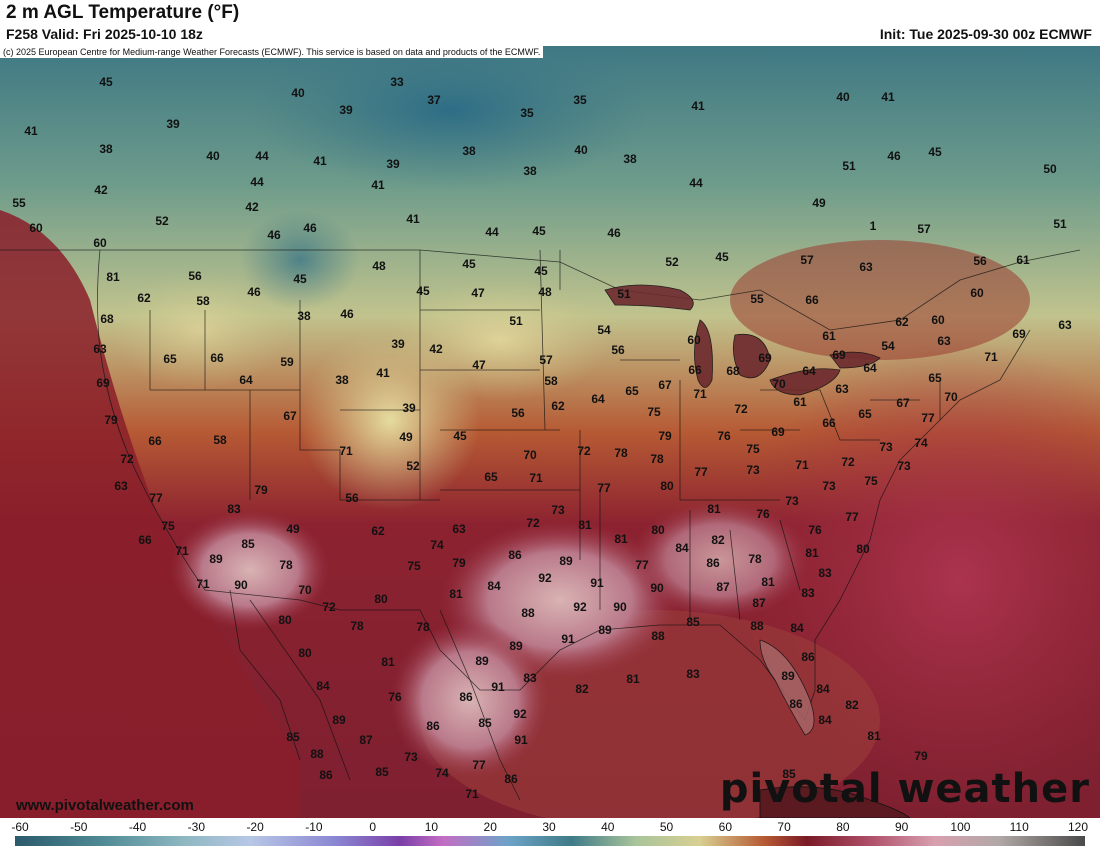  What do you see at coordinates (521, 740) in the screenshot?
I see `temperature-value: 91` at bounding box center [521, 740].